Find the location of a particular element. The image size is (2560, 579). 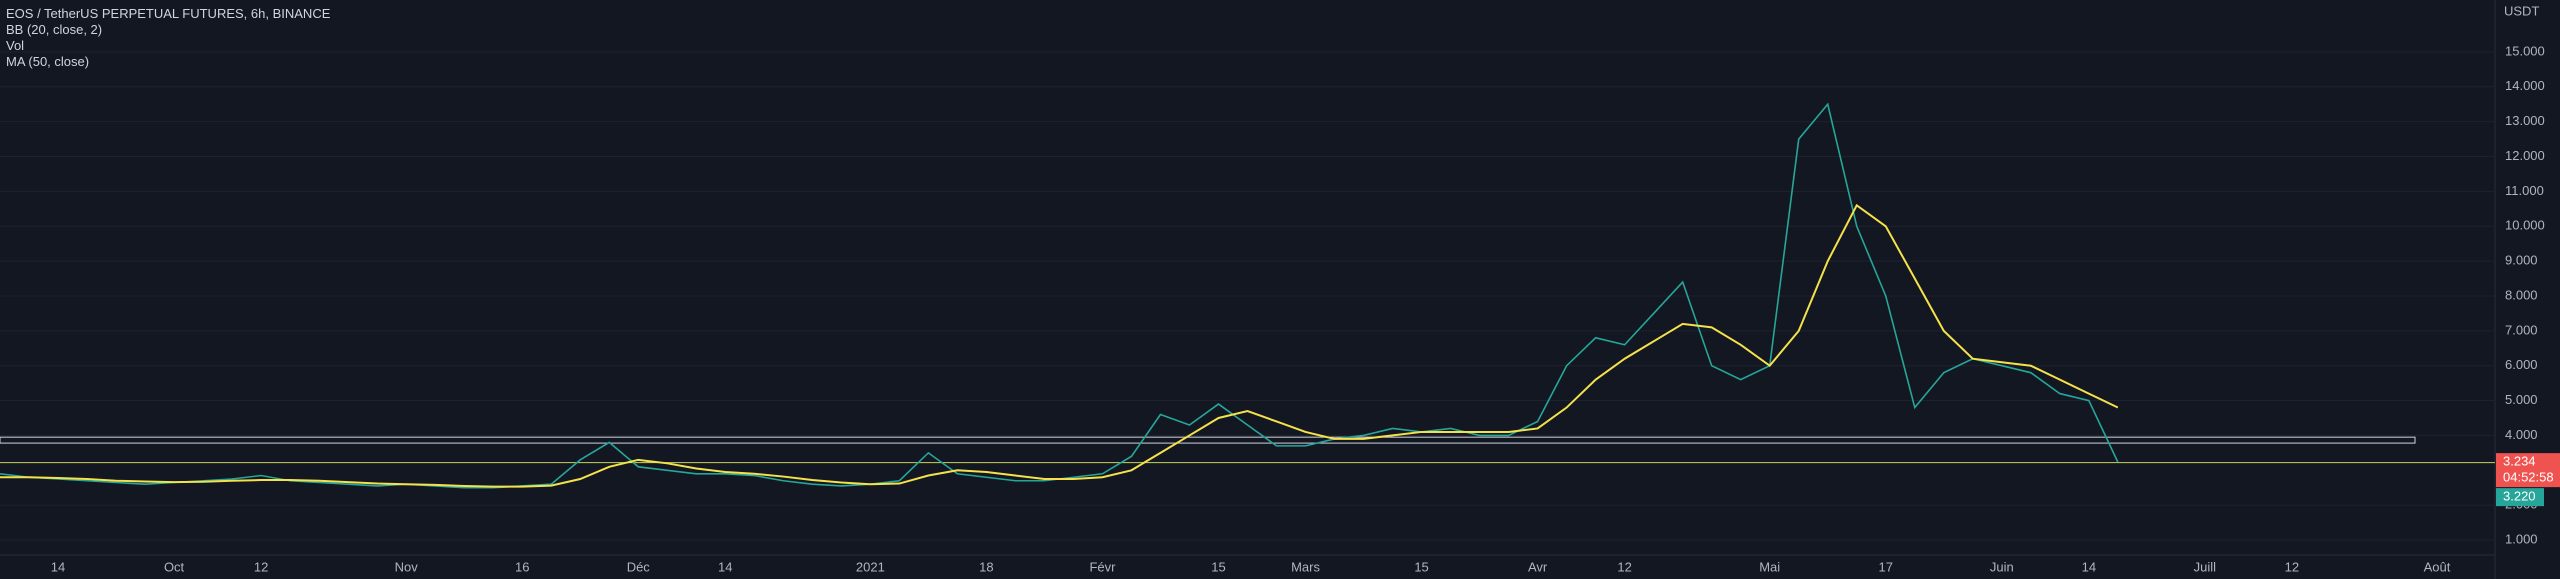

y-unit: USDT is located at coordinates (2521, 10).